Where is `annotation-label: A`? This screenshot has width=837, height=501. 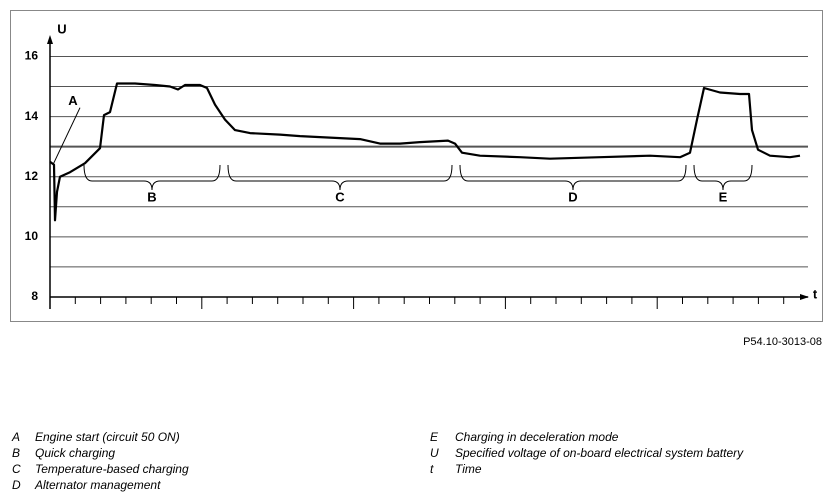 annotation-label: A is located at coordinates (73, 100).